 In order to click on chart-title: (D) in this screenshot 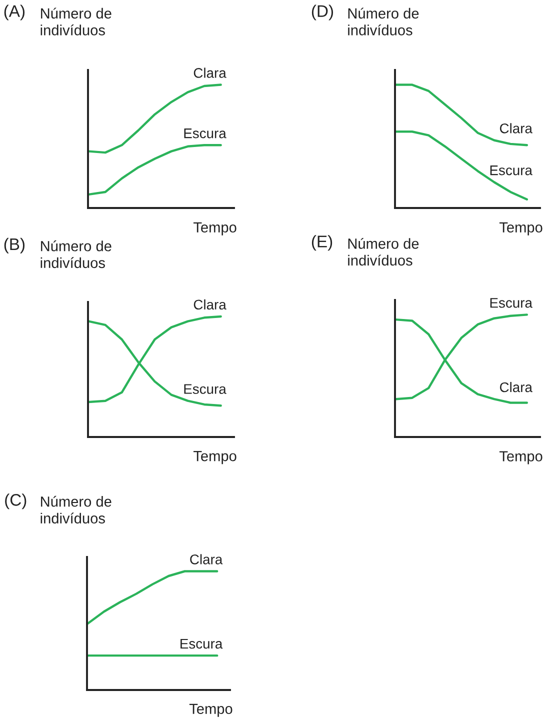, I will do `click(322, 12)`.